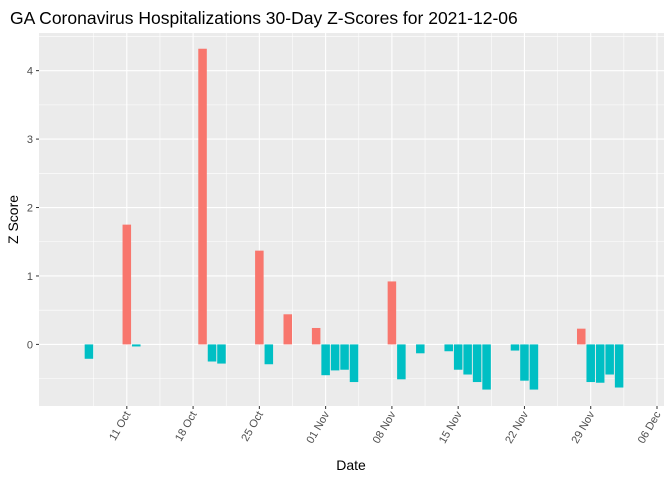 This screenshot has height=480, width=672. I want to click on x-tick-label: 18 Oct, so click(186, 427).